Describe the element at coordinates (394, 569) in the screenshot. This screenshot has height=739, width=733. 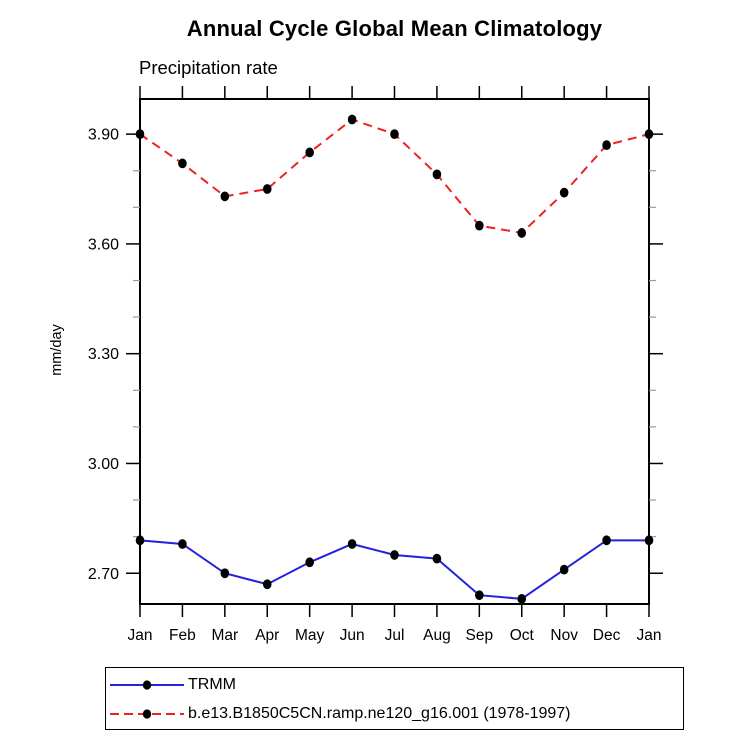
I see `trmm-series-line` at that location.